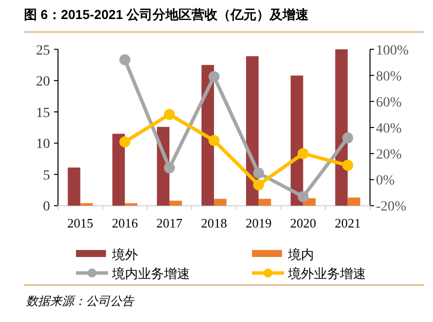 Image resolution: width=433 pixels, height=322 pixels. Describe the element at coordinates (124, 254) in the screenshot. I see `legend-label: 境外` at that location.